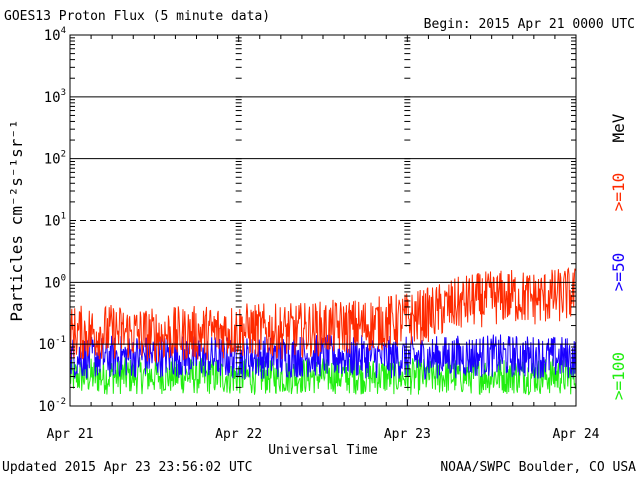  I want to click on updated-label: Updated 2015 Apr 23 23:56:02 UTC, so click(127, 467).